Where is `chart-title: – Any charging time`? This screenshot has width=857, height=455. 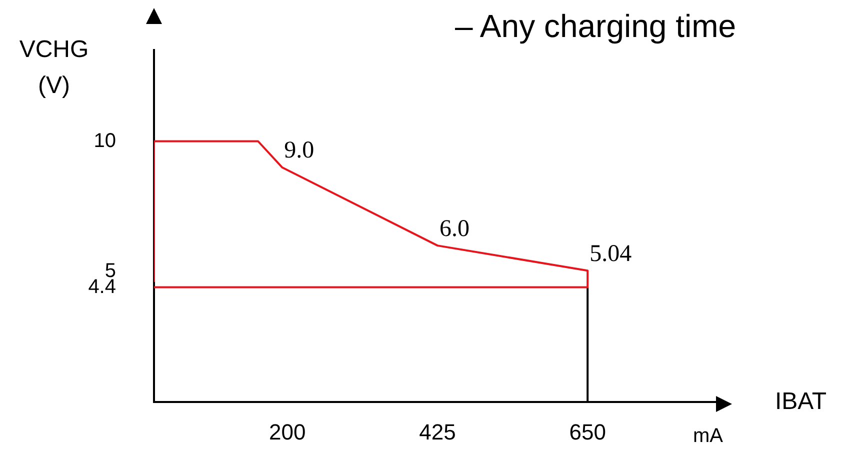 chart-title: – Any charging time is located at coordinates (595, 26).